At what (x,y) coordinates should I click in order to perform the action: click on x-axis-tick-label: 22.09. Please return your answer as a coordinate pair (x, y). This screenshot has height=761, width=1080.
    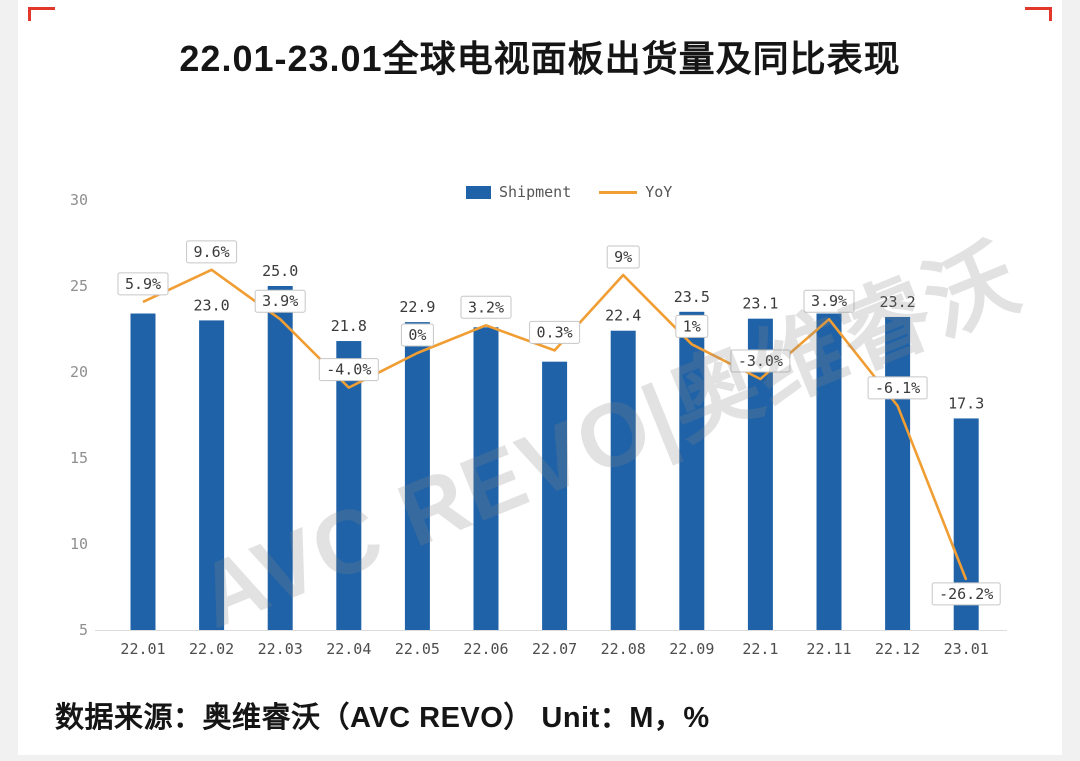
    Looking at the image, I should click on (691, 649).